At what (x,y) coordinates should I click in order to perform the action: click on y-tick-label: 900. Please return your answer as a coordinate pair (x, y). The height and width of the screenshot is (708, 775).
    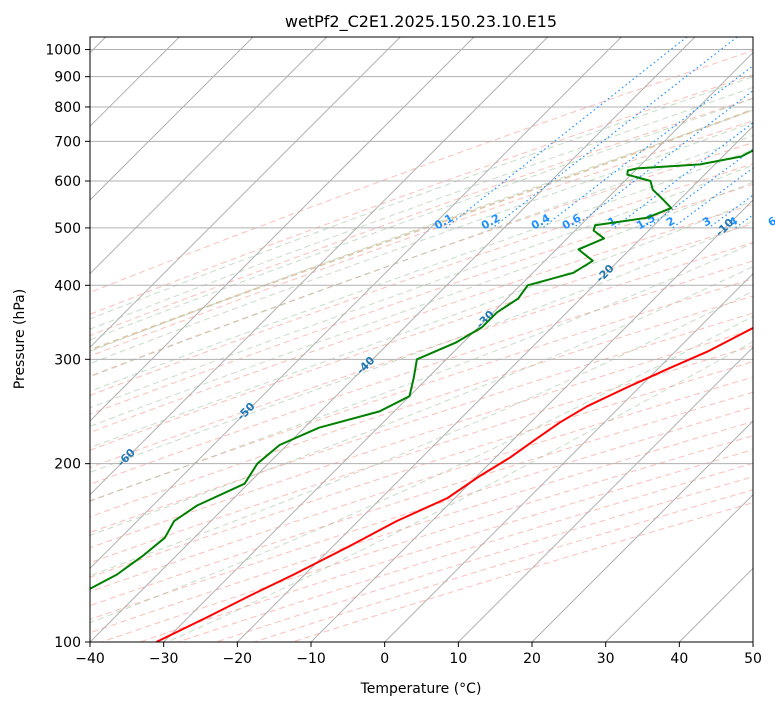
    Looking at the image, I should click on (67, 78).